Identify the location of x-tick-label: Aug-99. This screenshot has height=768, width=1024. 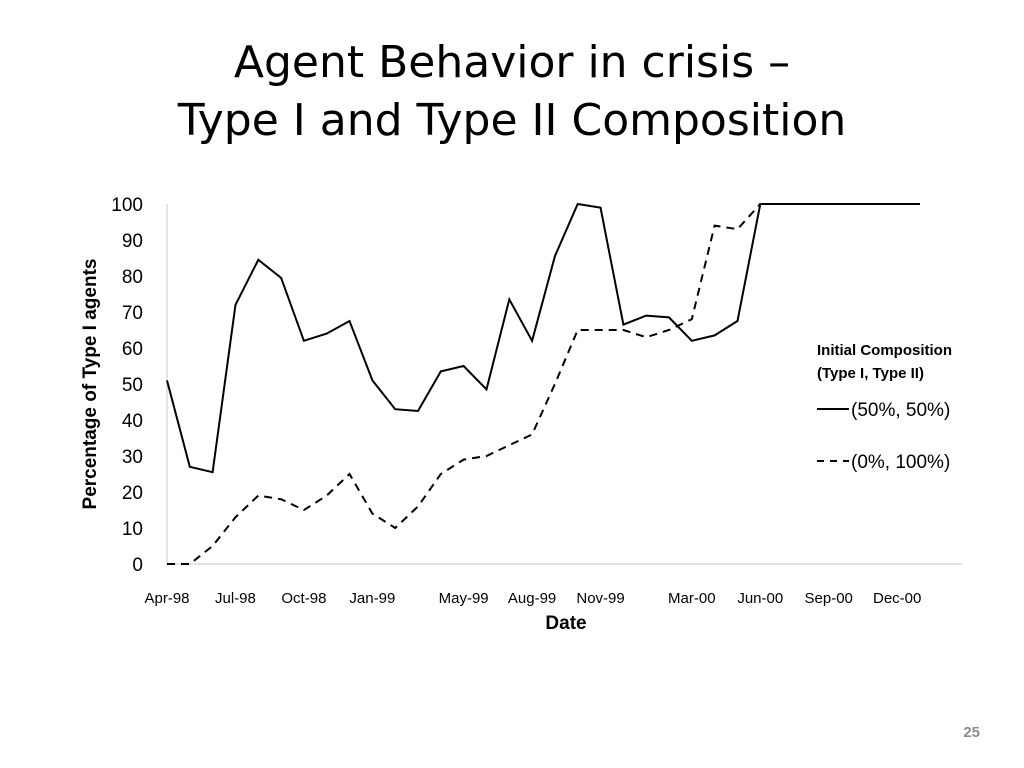
(532, 598).